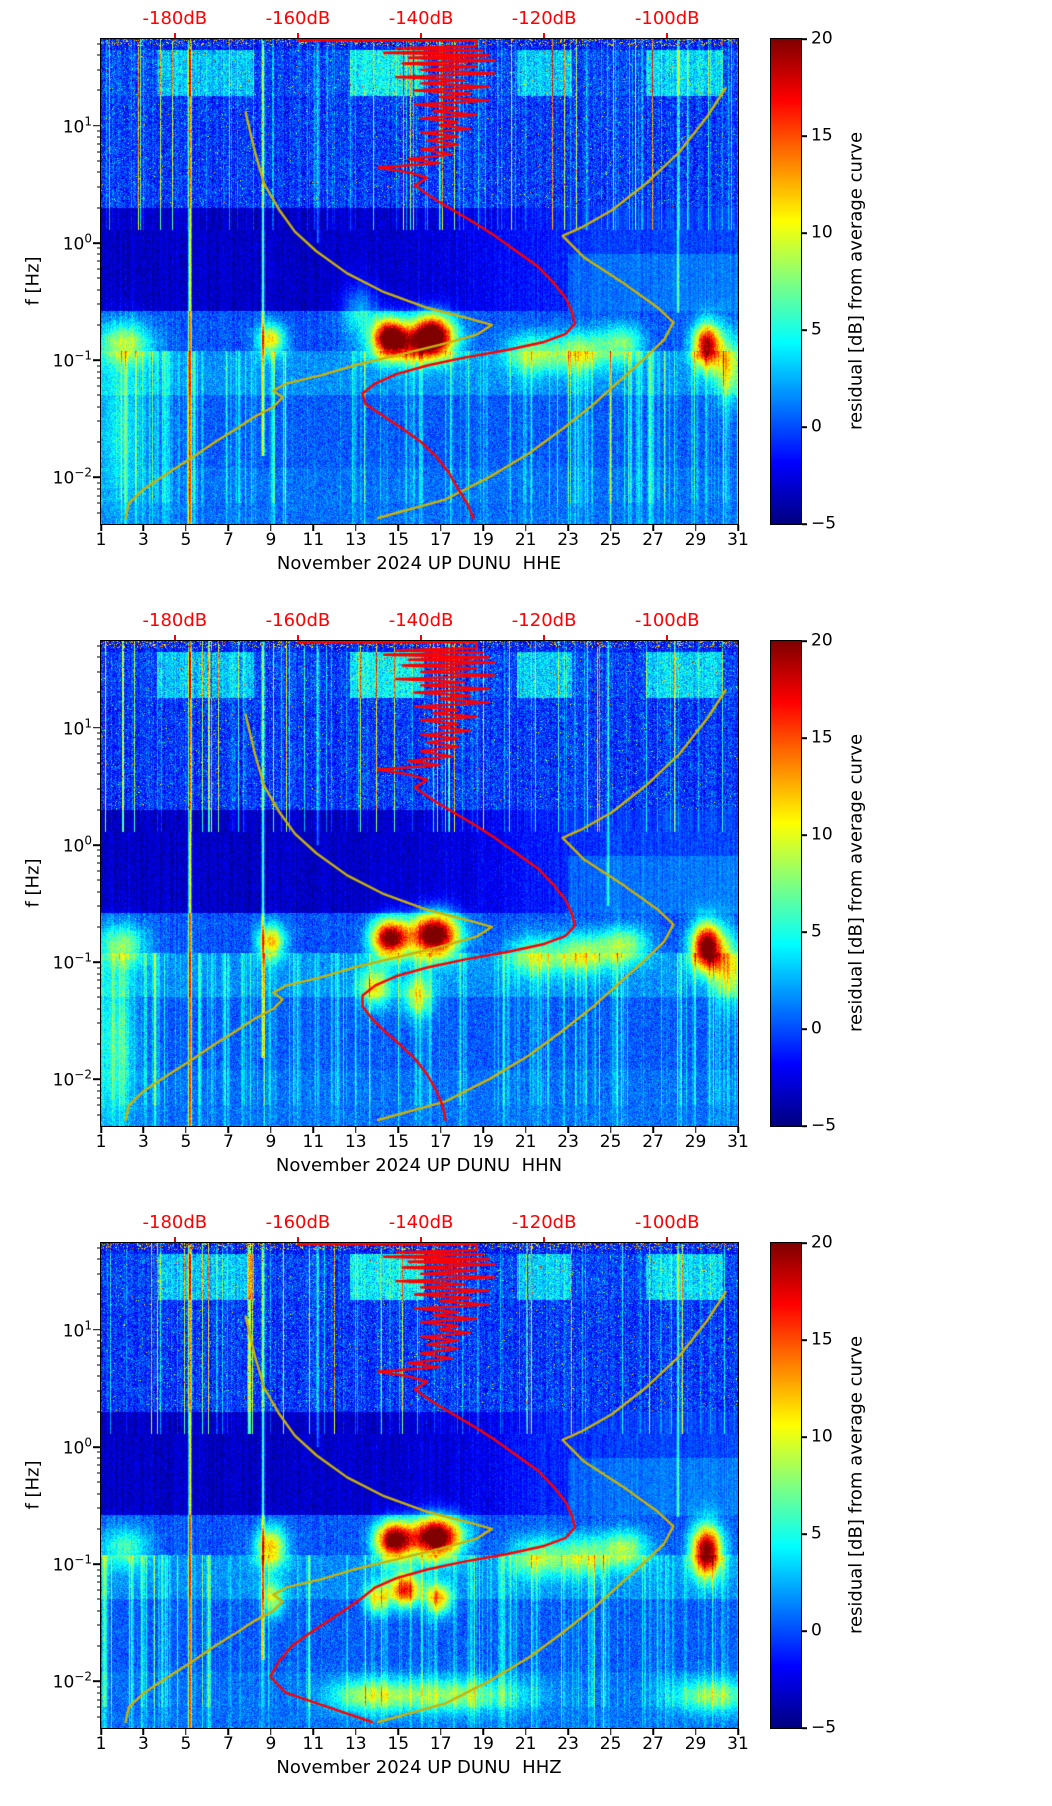 This screenshot has width=1052, height=1806. Describe the element at coordinates (483, 1744) in the screenshot. I see `x-tick-label: 19` at that location.